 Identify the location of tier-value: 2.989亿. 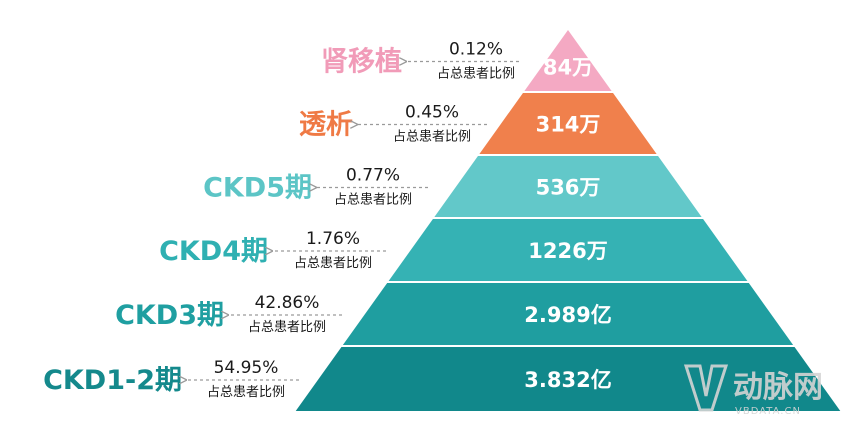
(567, 315).